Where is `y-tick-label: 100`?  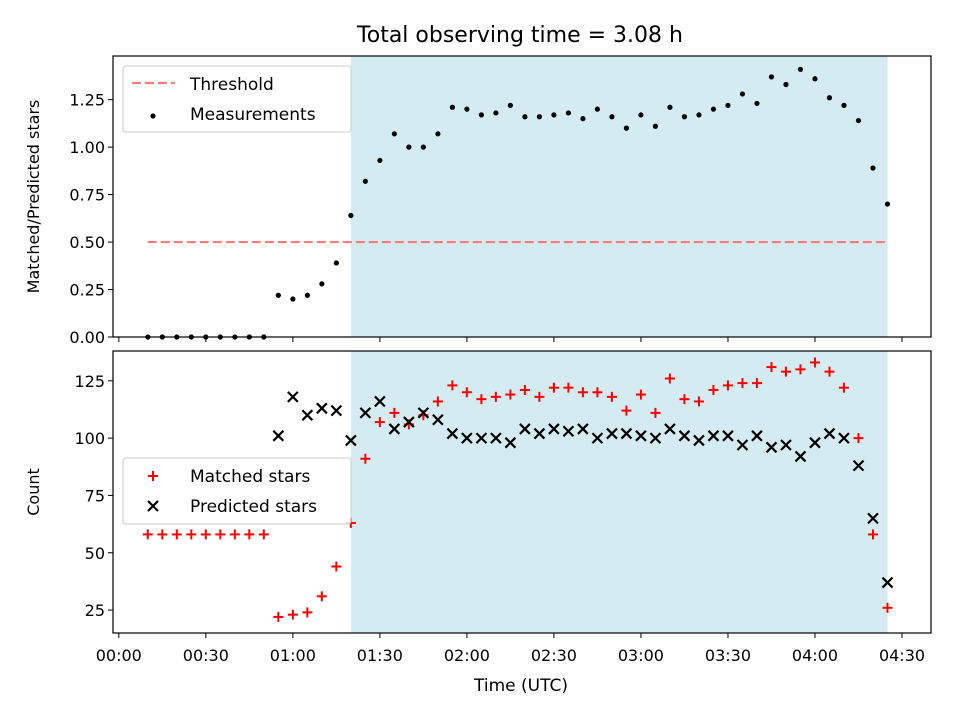 y-tick-label: 100 is located at coordinates (89, 438).